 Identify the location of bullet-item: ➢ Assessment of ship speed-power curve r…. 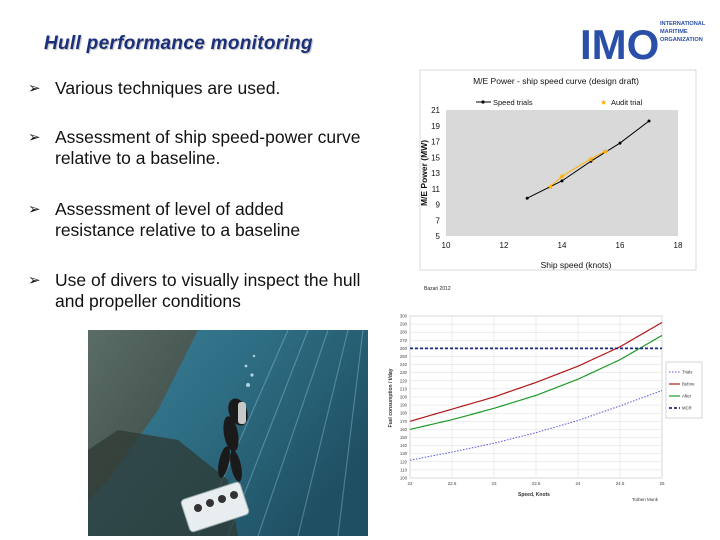
(221, 148).